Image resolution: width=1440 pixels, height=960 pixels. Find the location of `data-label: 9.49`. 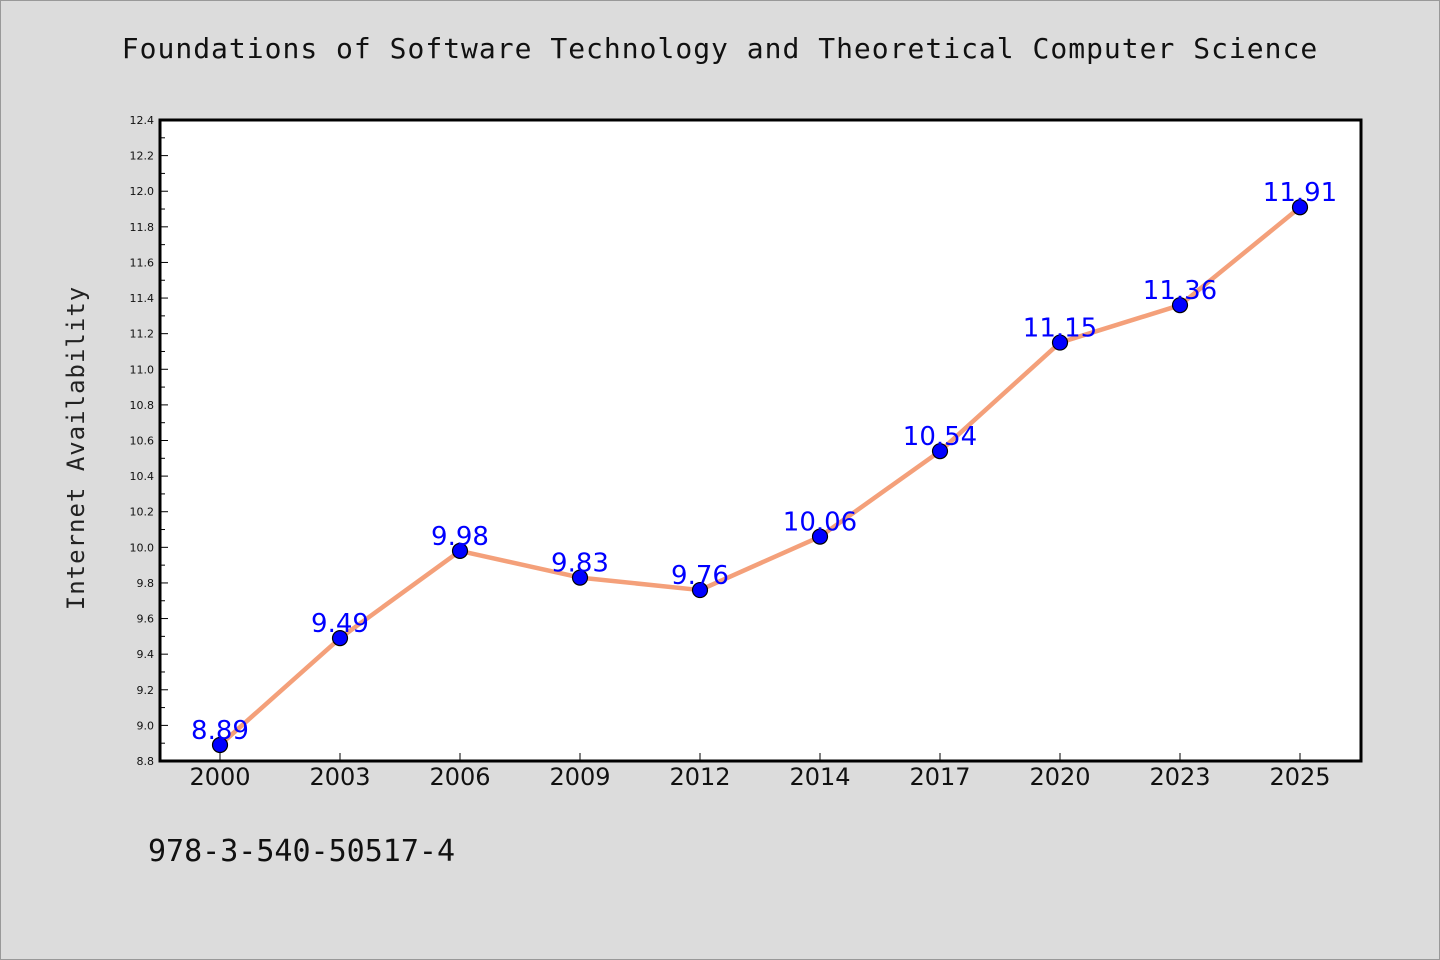

data-label: 9.49 is located at coordinates (340, 624).